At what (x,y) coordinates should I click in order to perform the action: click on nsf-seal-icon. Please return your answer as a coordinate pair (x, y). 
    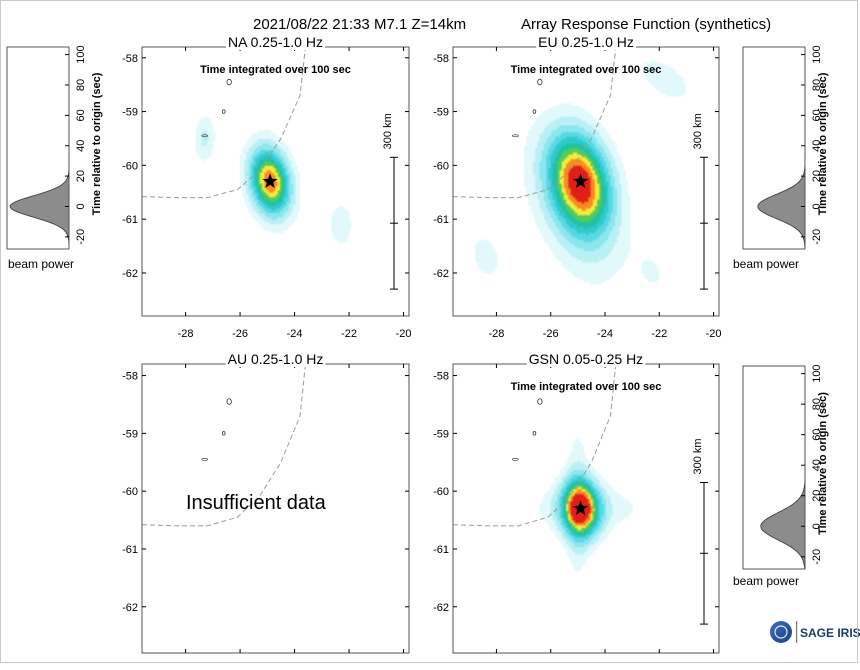
    Looking at the image, I should click on (781, 632).